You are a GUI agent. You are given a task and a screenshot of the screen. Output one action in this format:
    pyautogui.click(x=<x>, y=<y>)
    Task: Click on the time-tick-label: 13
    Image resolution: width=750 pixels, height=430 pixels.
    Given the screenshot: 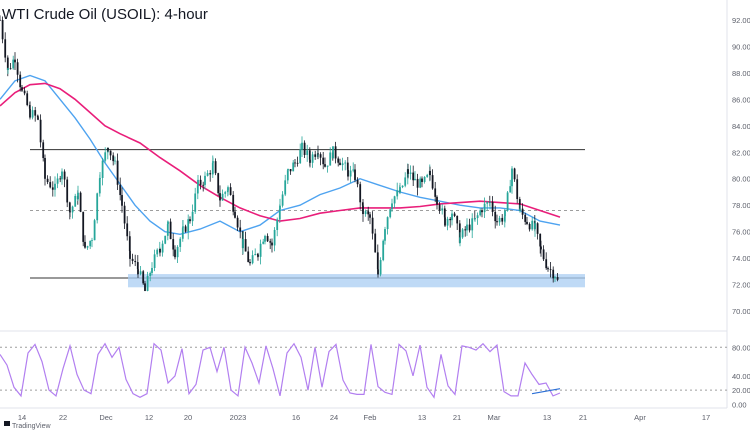 What is the action you would take?
    pyautogui.click(x=422, y=417)
    